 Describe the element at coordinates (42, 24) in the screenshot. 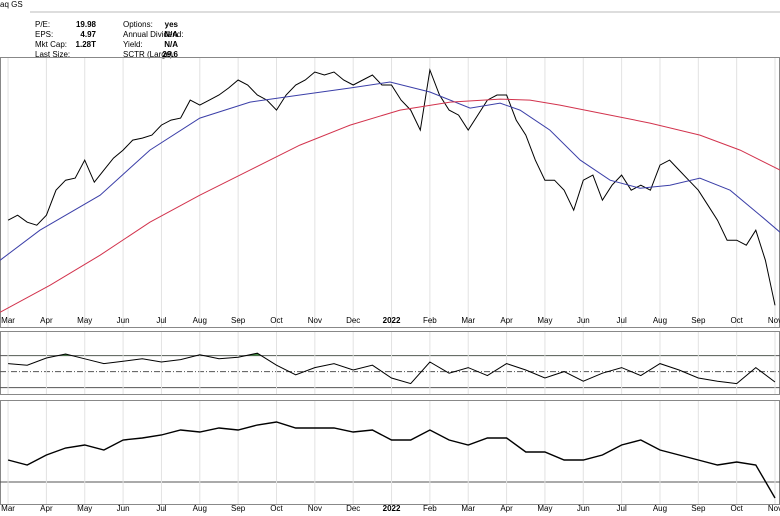

I see `field-label: P/E:` at that location.